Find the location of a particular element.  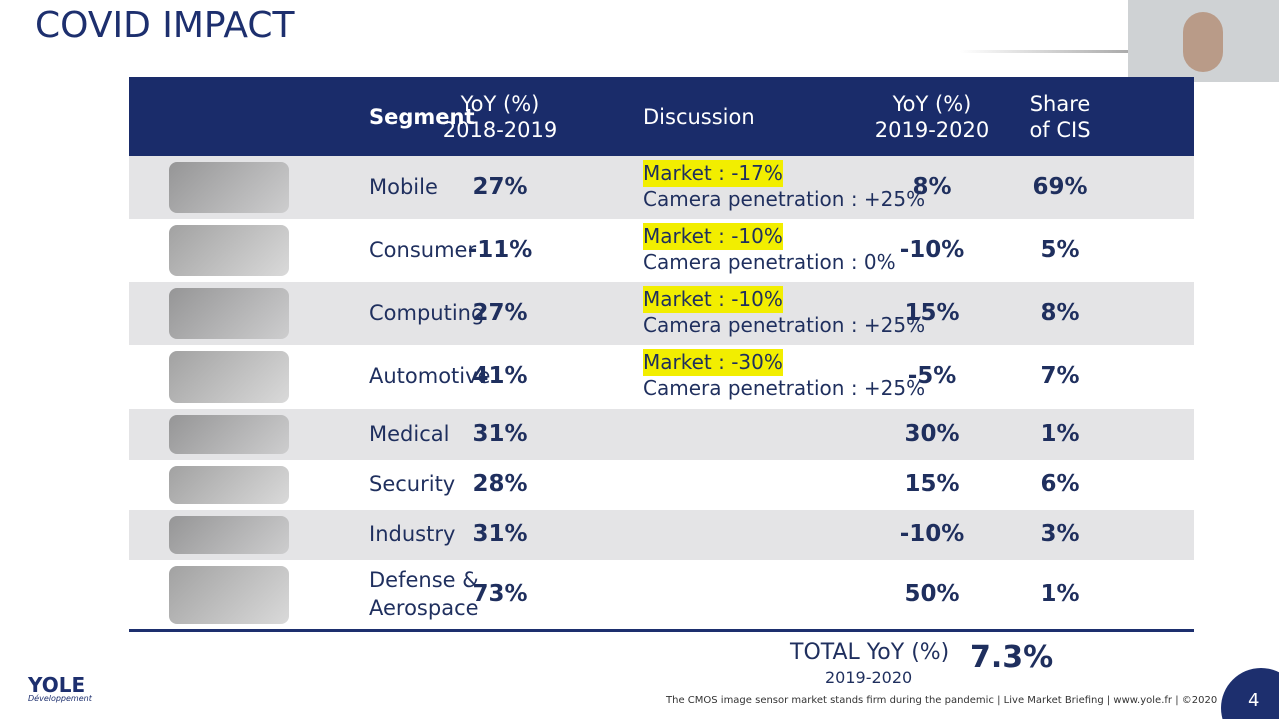

yoy-2018-2019: 73% is located at coordinates (500, 594).